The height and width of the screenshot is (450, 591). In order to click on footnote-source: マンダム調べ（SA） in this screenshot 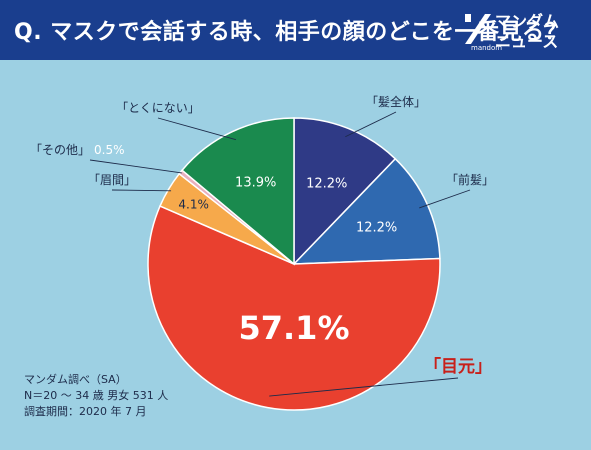, I will do `click(75, 379)`.